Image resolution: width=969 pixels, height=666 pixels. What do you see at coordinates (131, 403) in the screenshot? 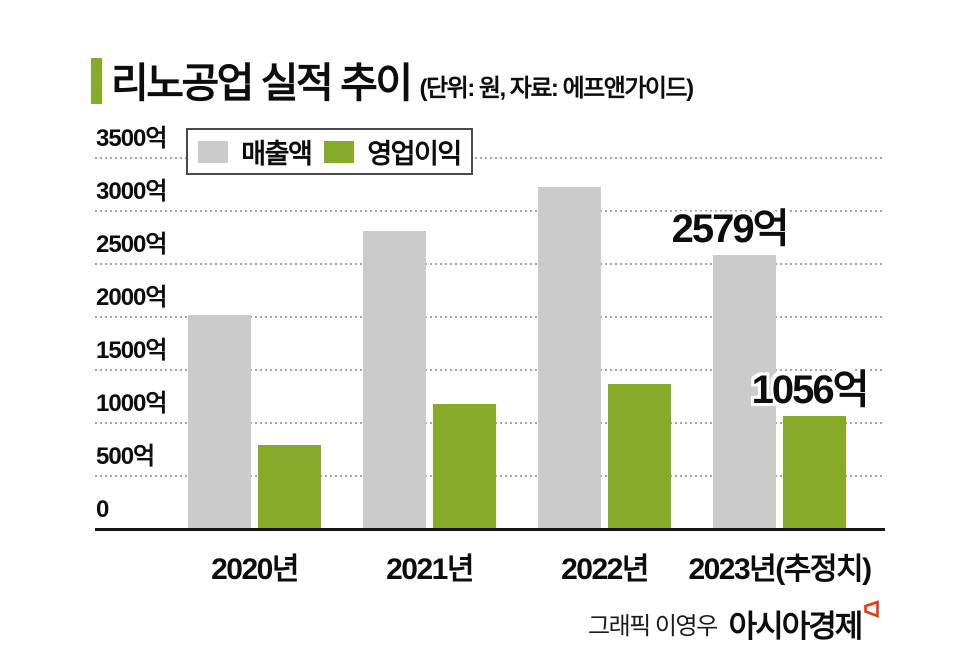
I see `y-axis-tick-label: 1000억` at bounding box center [131, 403].